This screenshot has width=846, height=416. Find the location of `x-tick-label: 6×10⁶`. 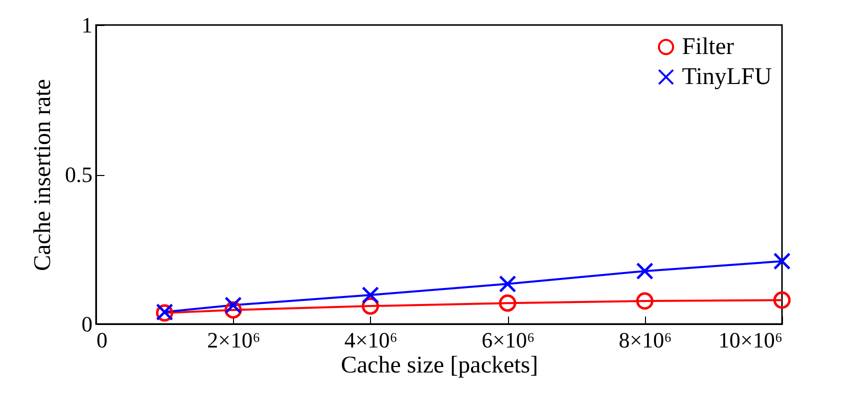

x-tick-label: 6×10⁶ is located at coordinates (508, 340).